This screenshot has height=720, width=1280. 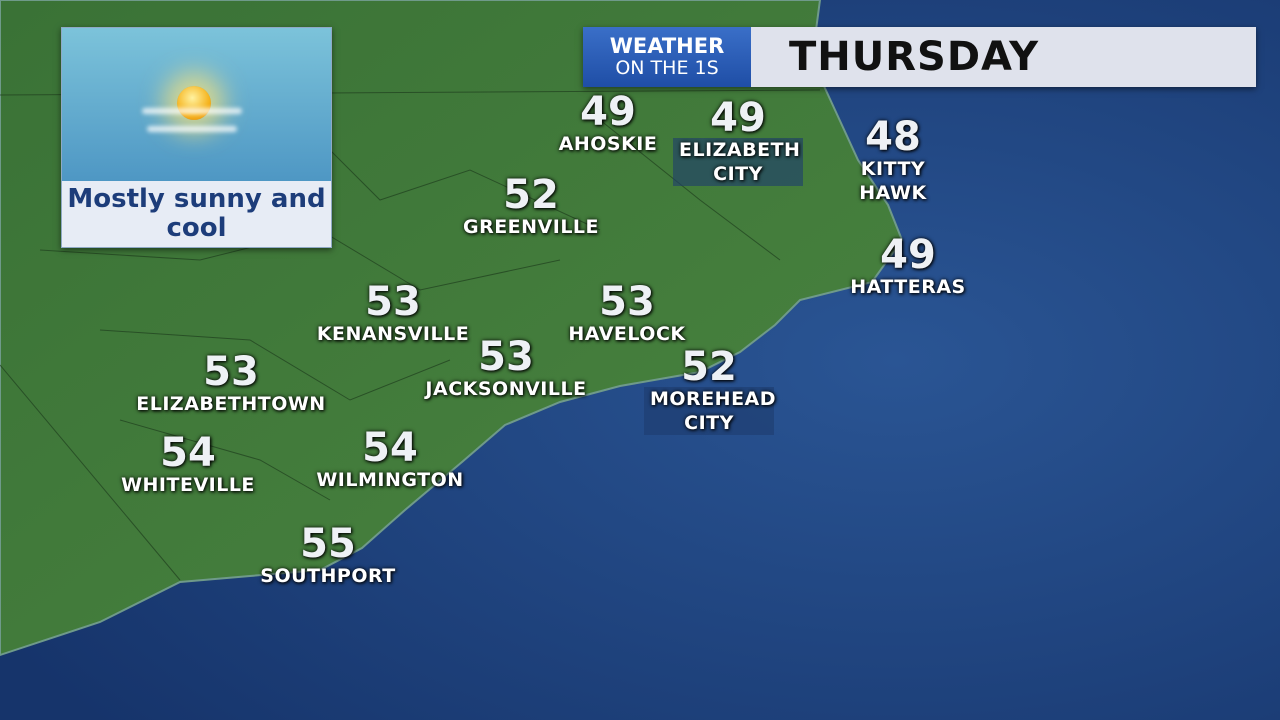 I want to click on city-name: WILMINGTON, so click(x=390, y=480).